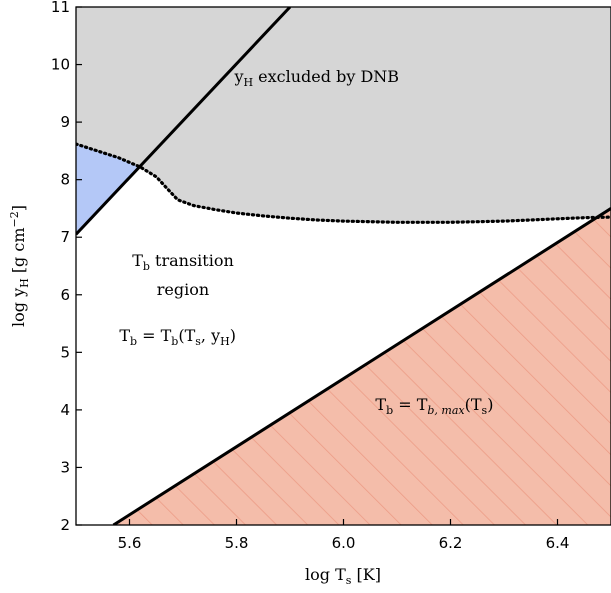 This screenshot has width=611, height=593. I want to click on y-tick-label: 5, so click(65, 352).